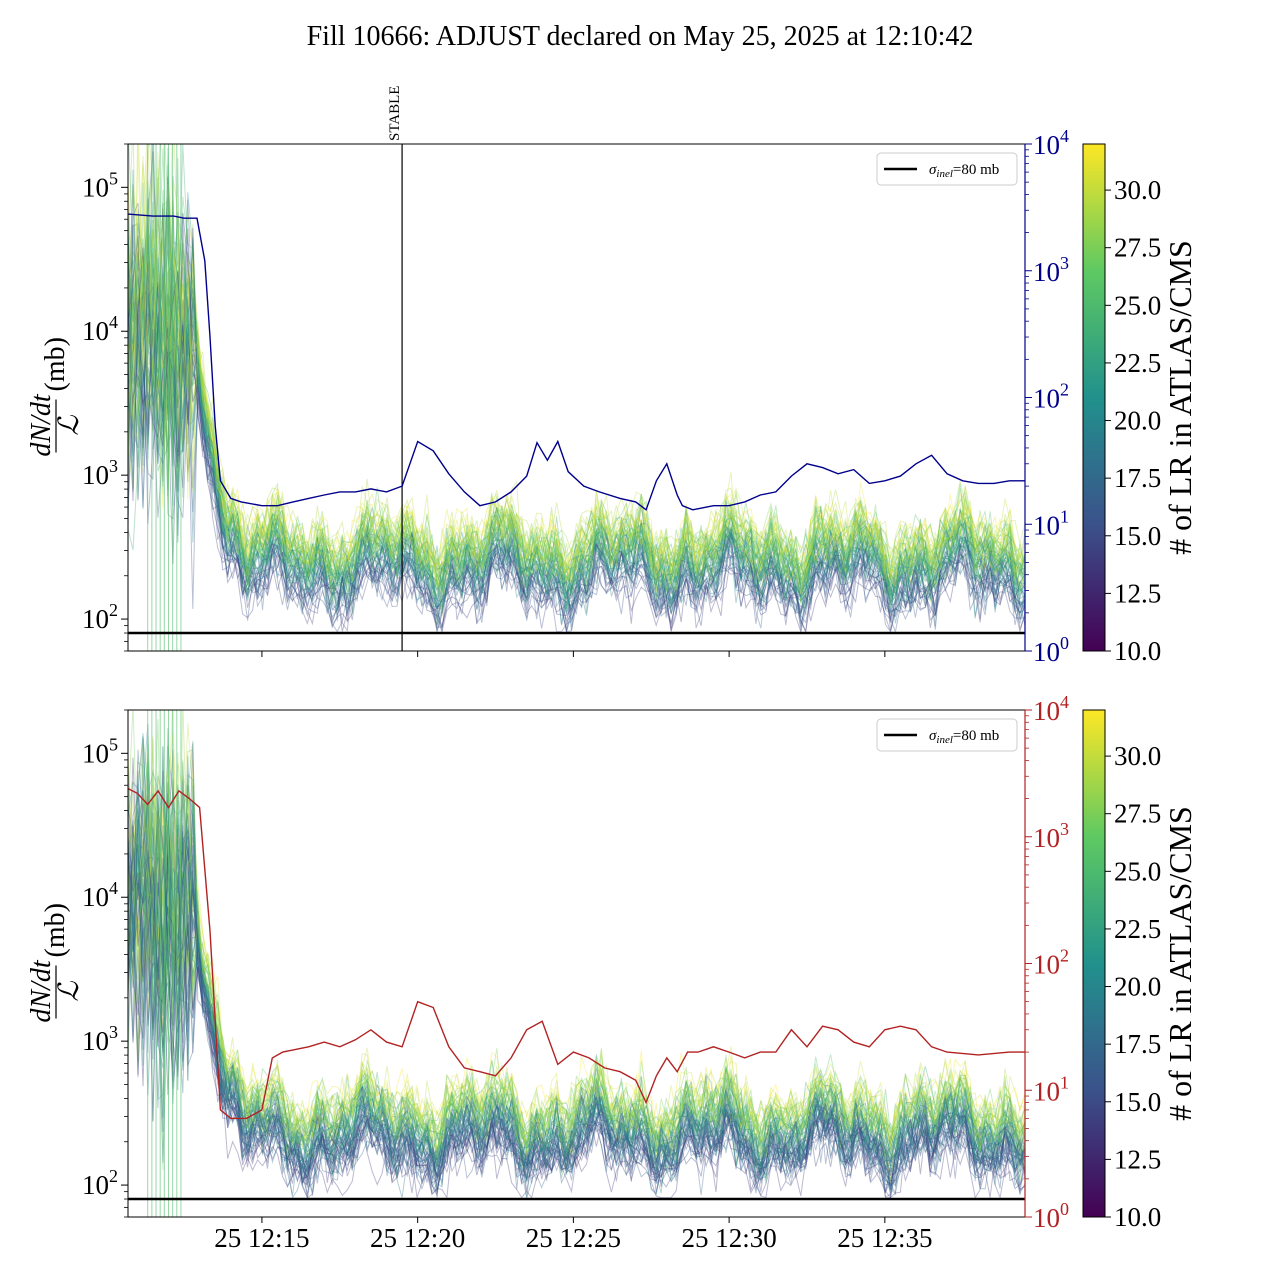  Describe the element at coordinates (1137, 756) in the screenshot. I see `colorbar-tick-label: 30.0` at that location.